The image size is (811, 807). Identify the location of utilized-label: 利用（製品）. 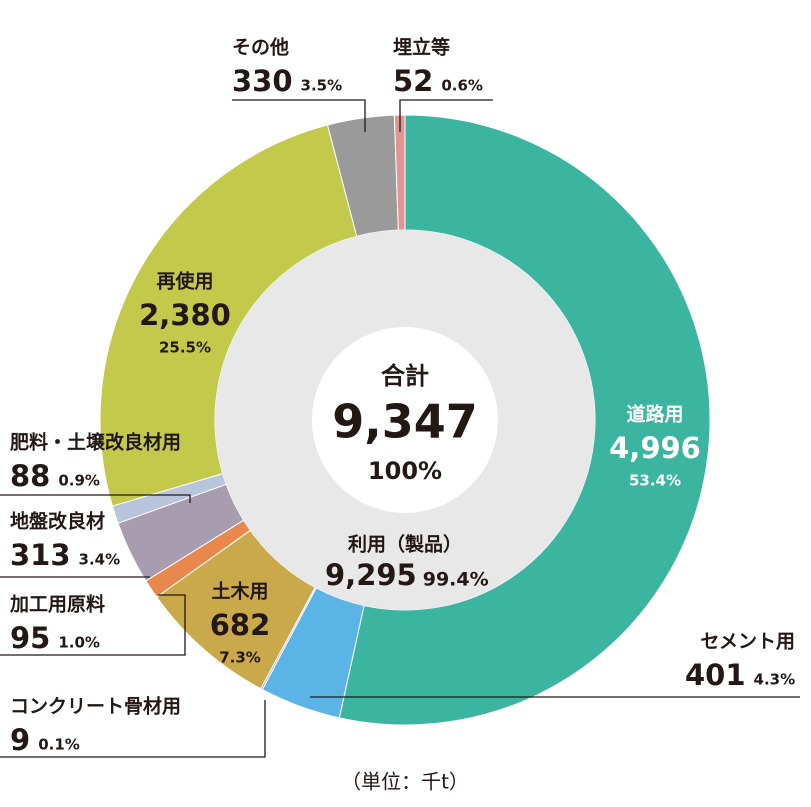
(405, 544).